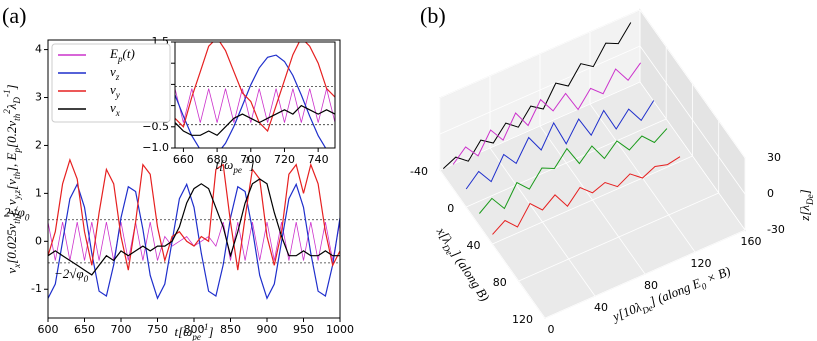 This screenshot has height=341, width=817. Describe the element at coordinates (303, 329) in the screenshot. I see `x-tick-label: 950` at that location.